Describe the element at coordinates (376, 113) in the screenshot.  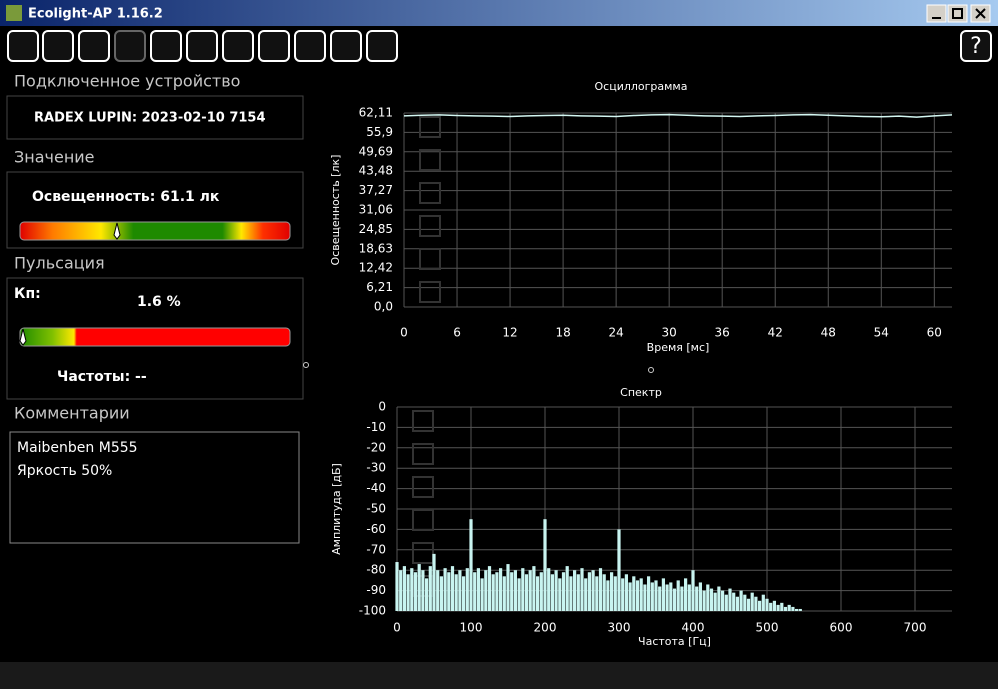
I see `y-tick-label: 62,11` at that location.